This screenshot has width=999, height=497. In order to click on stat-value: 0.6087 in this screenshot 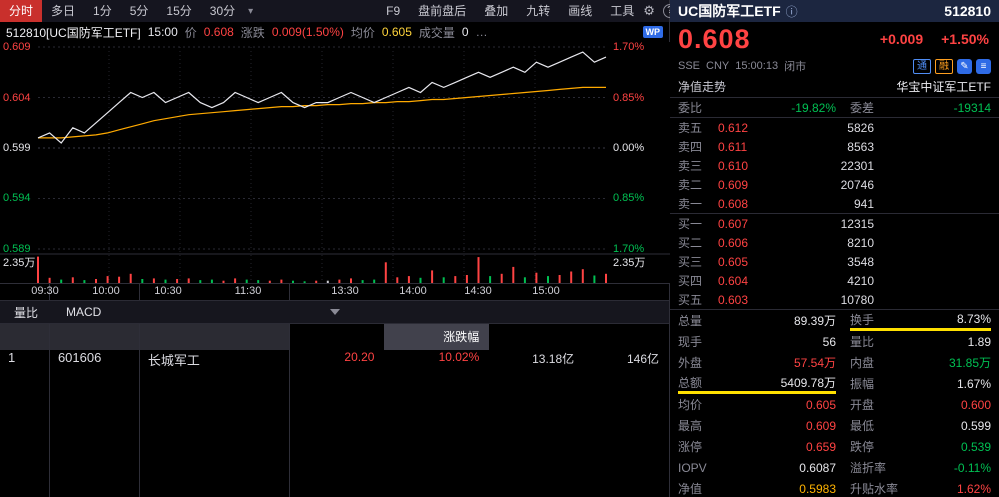, I will do `click(817, 467)`.